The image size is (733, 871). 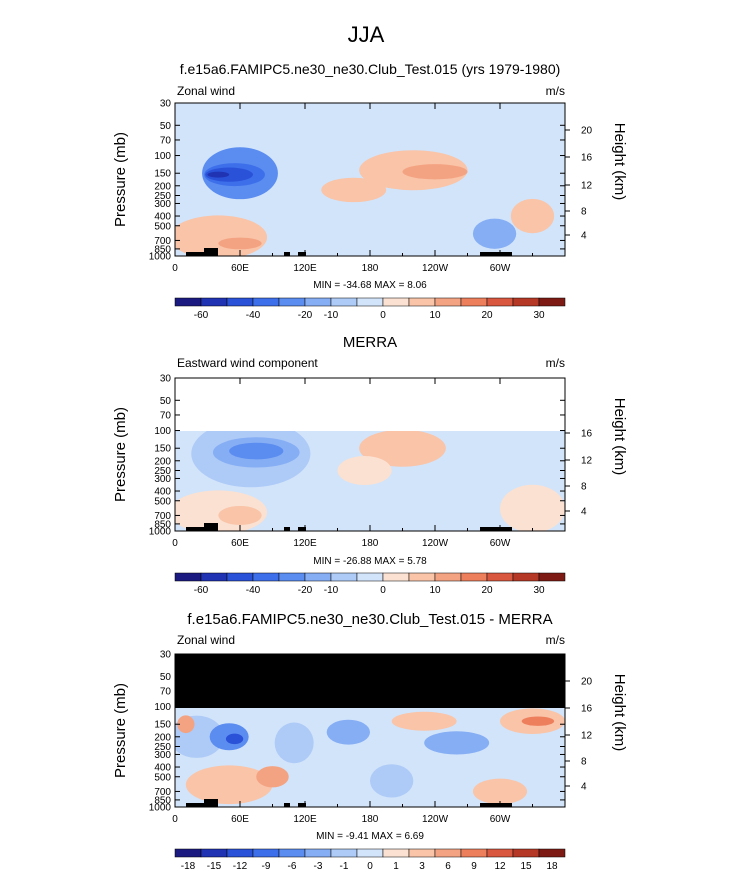 I want to click on colorbar-label: -15, so click(x=214, y=866).